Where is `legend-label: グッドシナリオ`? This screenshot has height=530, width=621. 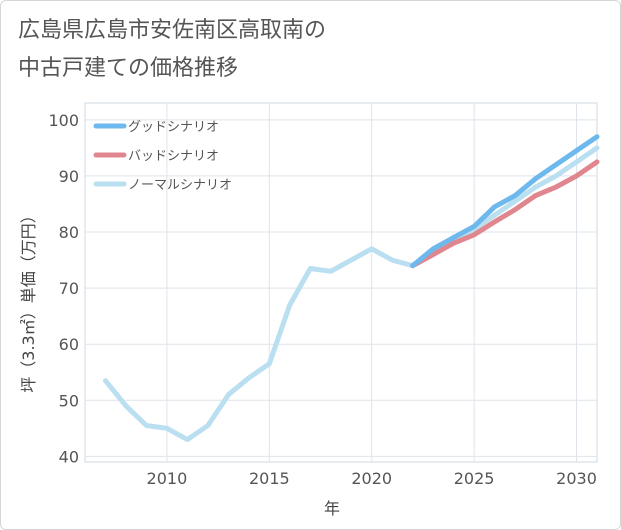 legend-label: グッドシナリオ is located at coordinates (173, 127).